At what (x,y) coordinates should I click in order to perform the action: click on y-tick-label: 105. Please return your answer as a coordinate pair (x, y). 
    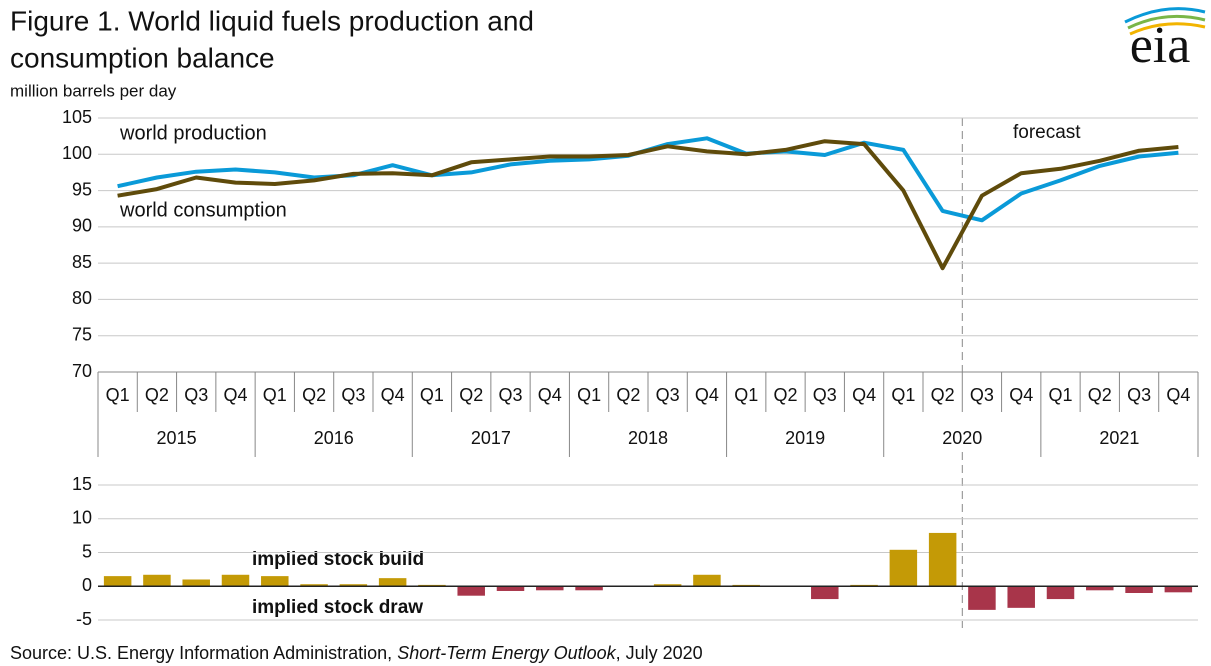
    Looking at the image, I should click on (77, 117).